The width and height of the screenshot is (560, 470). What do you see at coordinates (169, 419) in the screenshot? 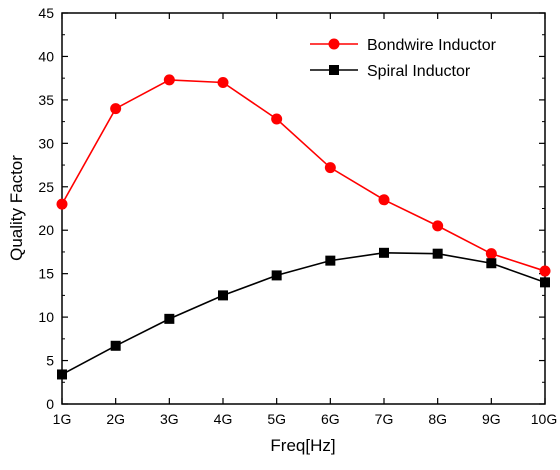
I see `x-tick-label: 3G` at bounding box center [169, 419].